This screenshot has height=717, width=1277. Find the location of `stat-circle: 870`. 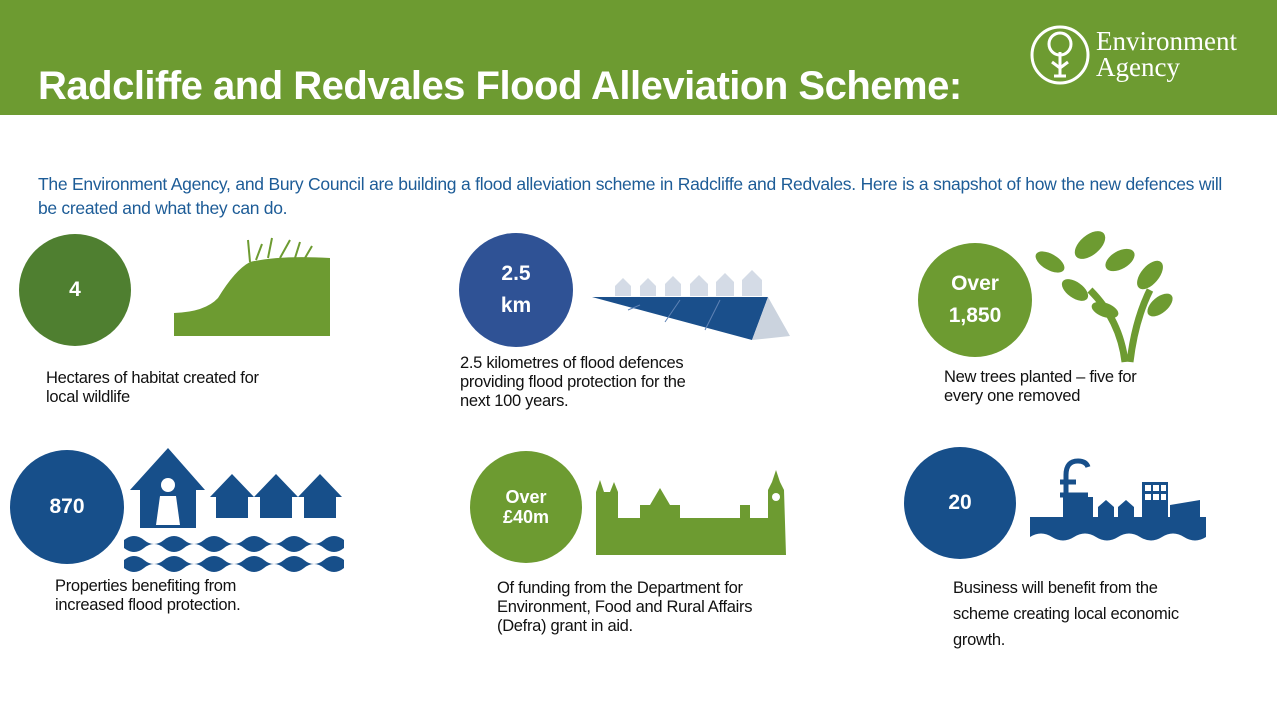

stat-circle: 870 is located at coordinates (67, 507).